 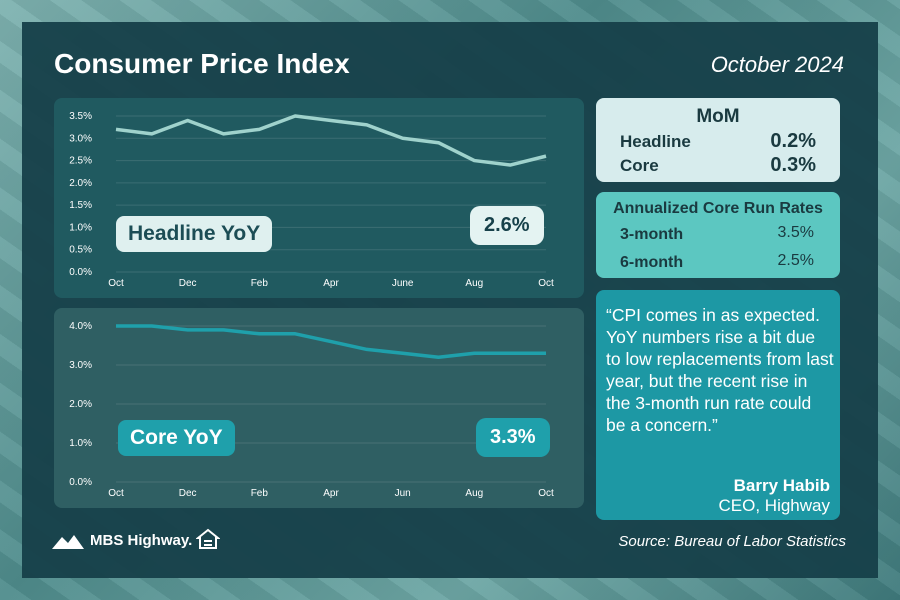 What do you see at coordinates (774, 505) in the screenshot?
I see `quote-role: CEO, Highway` at bounding box center [774, 505].